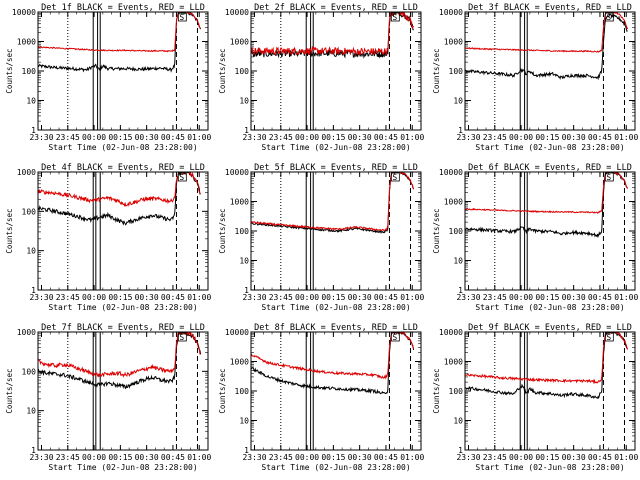  I want to click on chart-title: Det 4f BLACK = Events, RED = LLD, so click(123, 168).